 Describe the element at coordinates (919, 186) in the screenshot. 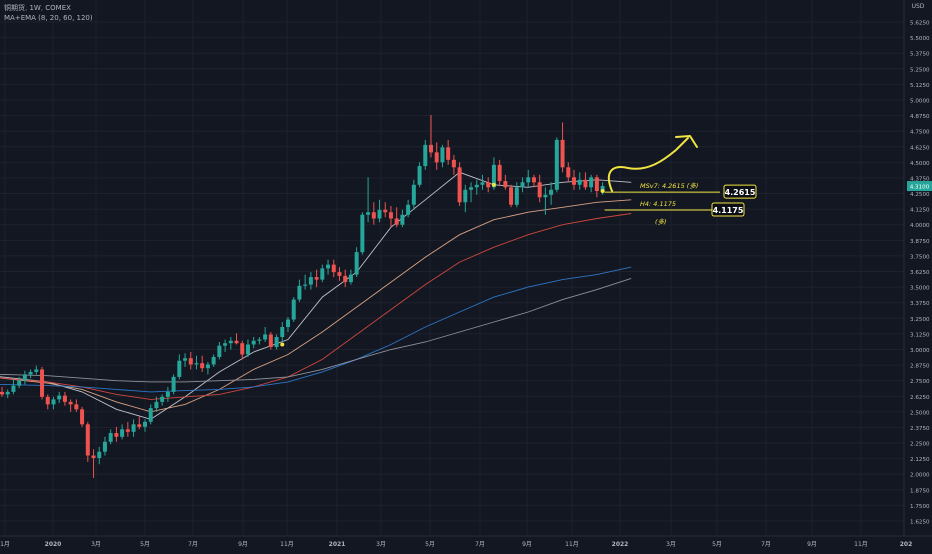

I see `current-price-badge` at that location.